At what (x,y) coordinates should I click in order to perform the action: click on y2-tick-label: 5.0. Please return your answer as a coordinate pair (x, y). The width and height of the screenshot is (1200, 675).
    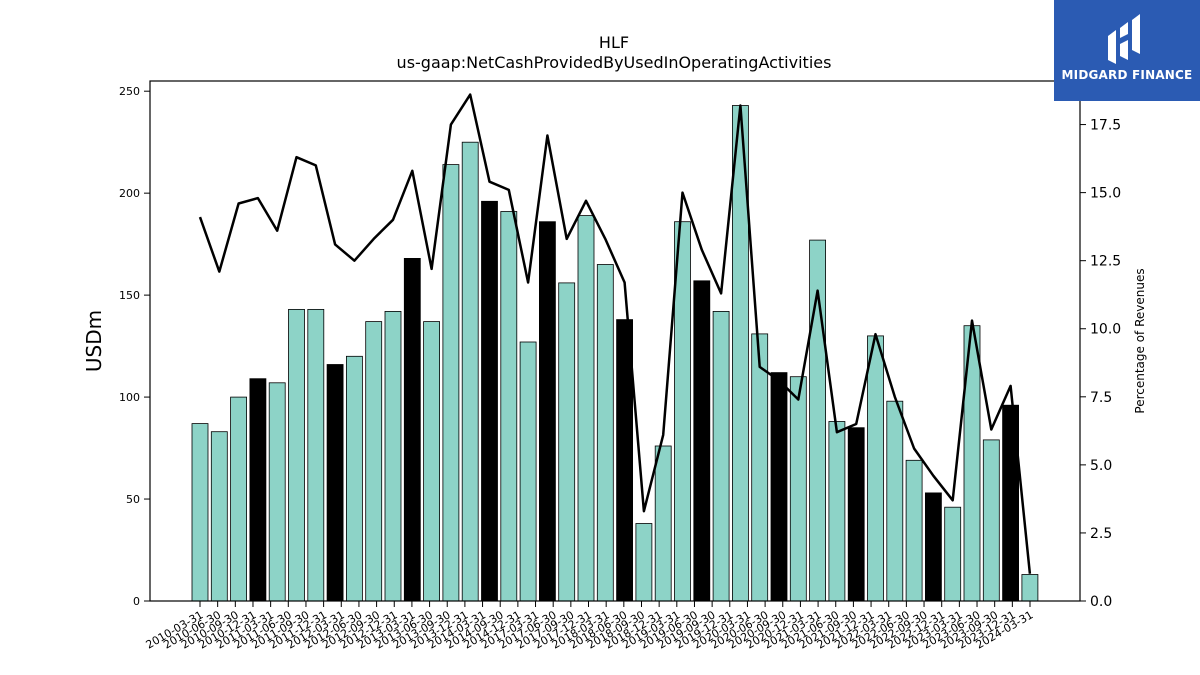
    Looking at the image, I should click on (1101, 466).